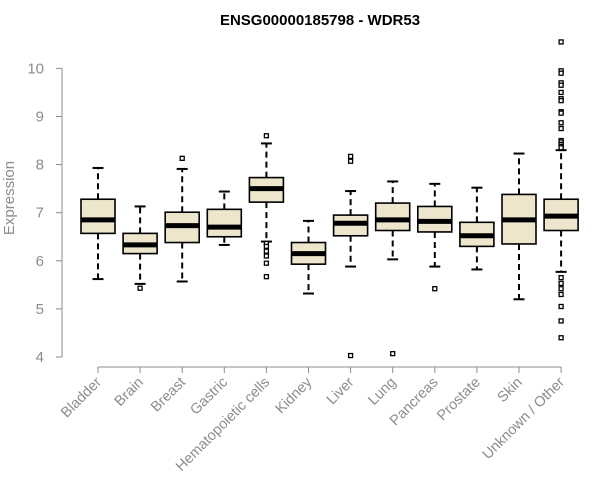 This screenshot has width=600, height=500. I want to click on box-bladder, so click(98, 223).